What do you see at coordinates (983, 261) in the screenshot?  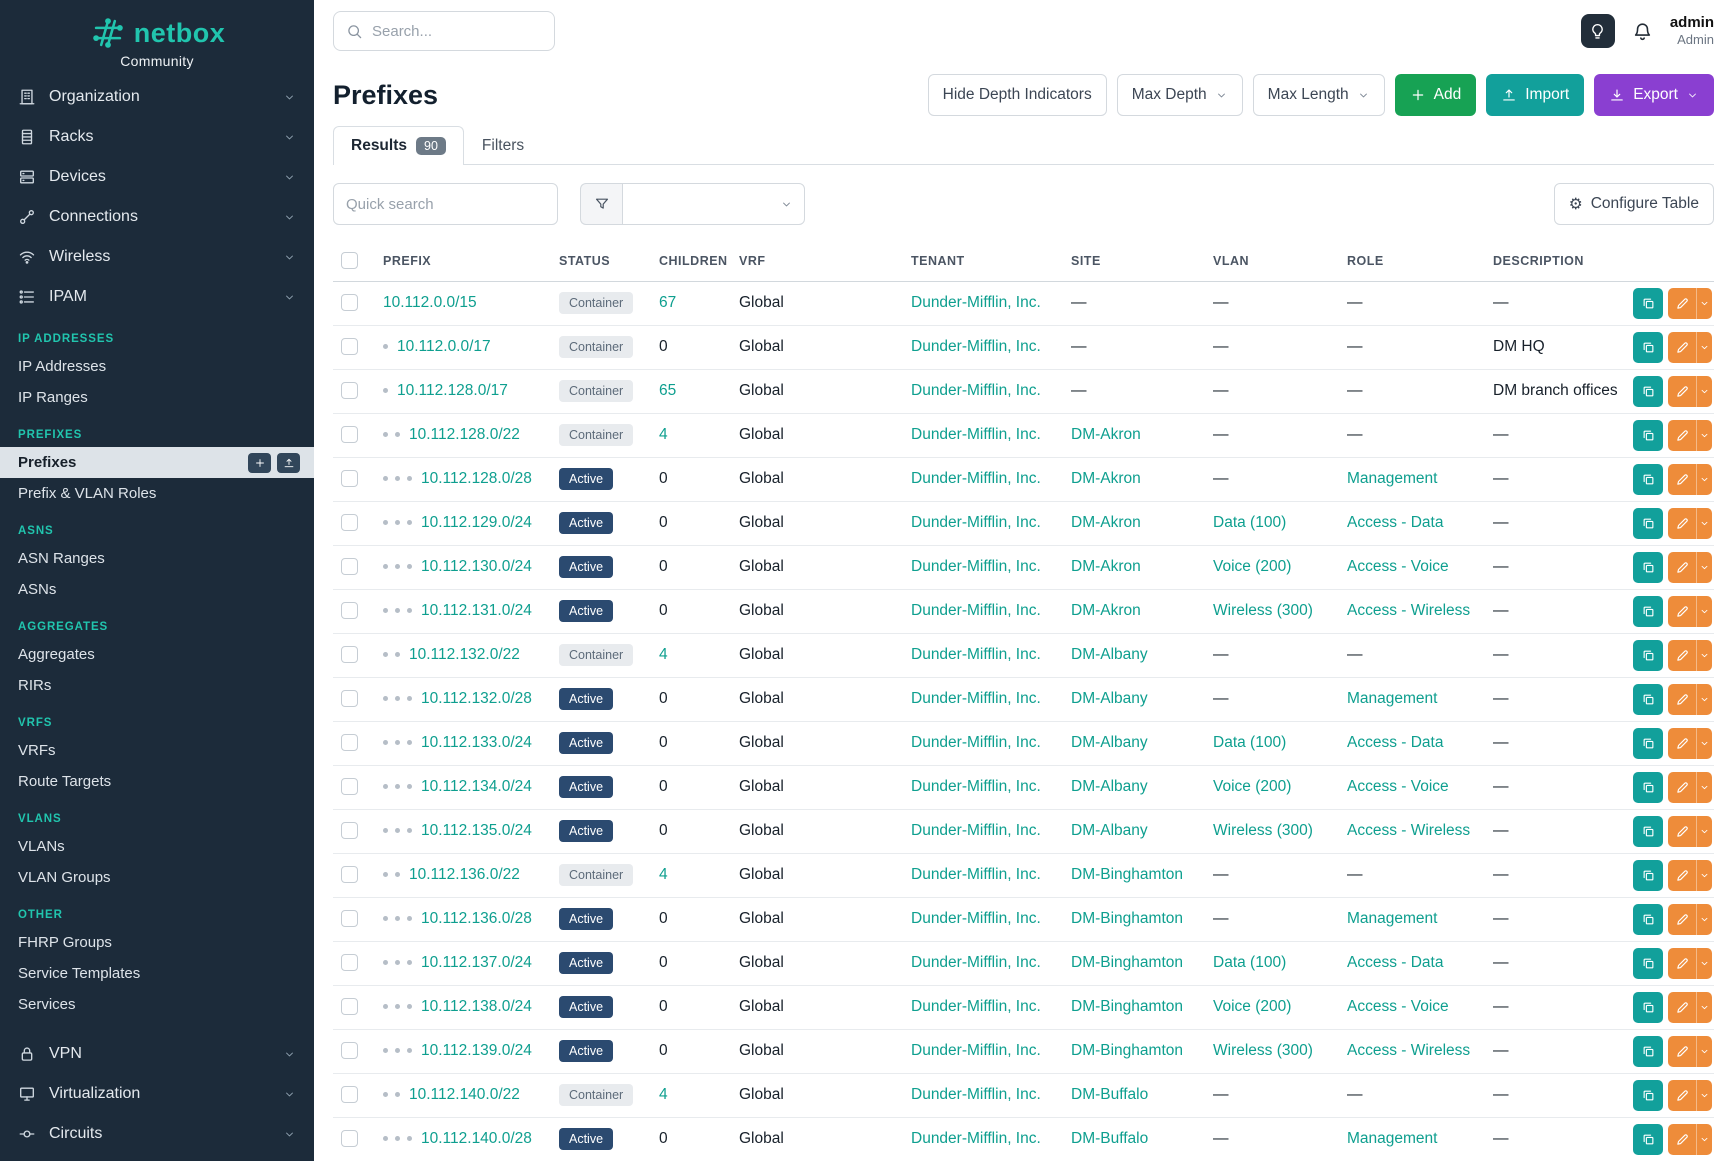 I see `column-header-tenant: TENANT` at bounding box center [983, 261].